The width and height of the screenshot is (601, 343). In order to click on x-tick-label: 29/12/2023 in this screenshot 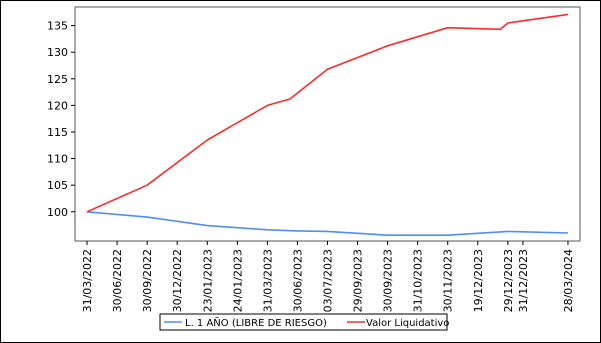, I will do `click(508, 280)`.